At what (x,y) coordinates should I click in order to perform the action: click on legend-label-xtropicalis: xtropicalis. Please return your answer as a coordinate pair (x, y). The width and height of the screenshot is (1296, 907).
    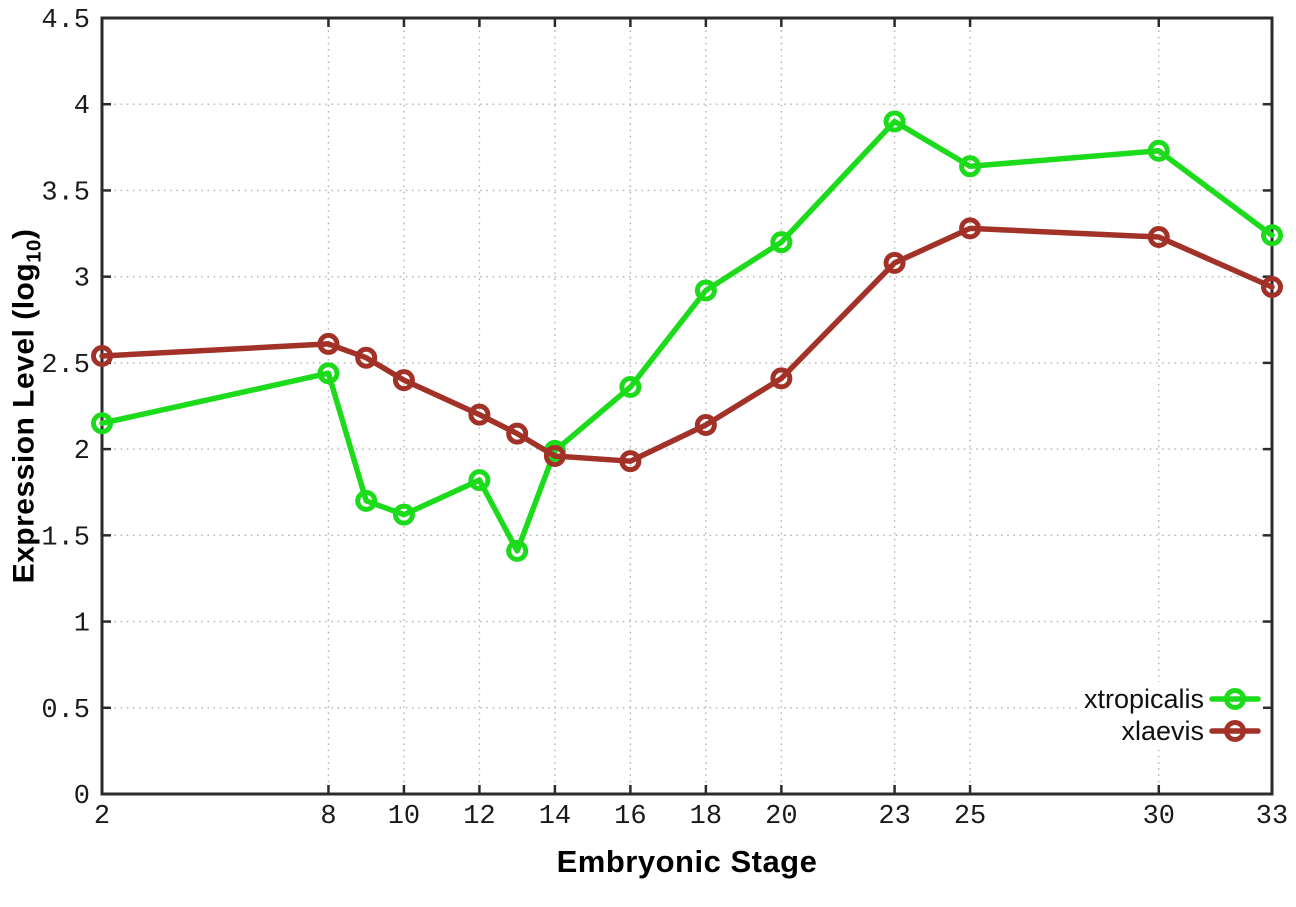
    Looking at the image, I should click on (1144, 699).